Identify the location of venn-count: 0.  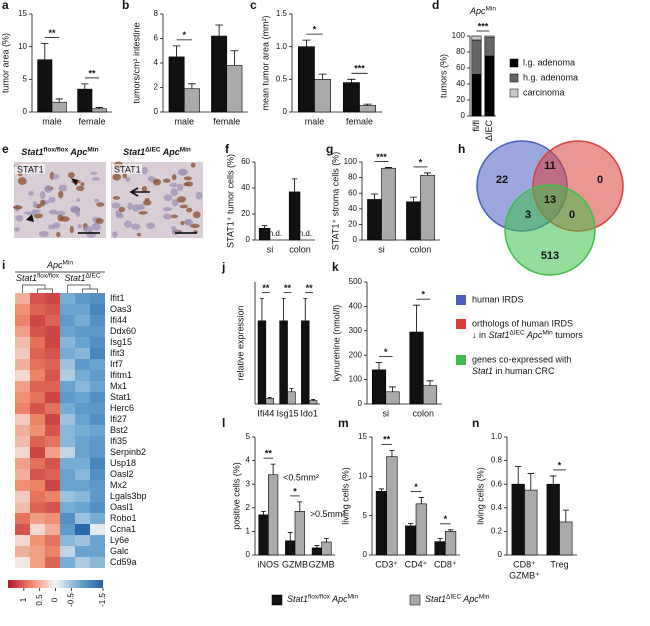
(600, 180).